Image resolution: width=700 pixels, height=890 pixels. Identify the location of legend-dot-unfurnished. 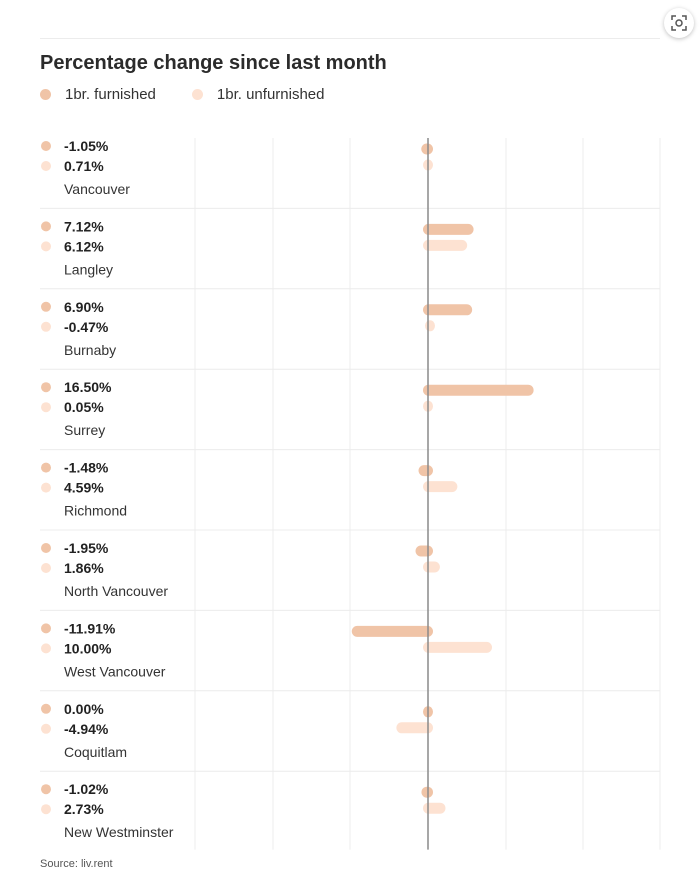
(197, 94).